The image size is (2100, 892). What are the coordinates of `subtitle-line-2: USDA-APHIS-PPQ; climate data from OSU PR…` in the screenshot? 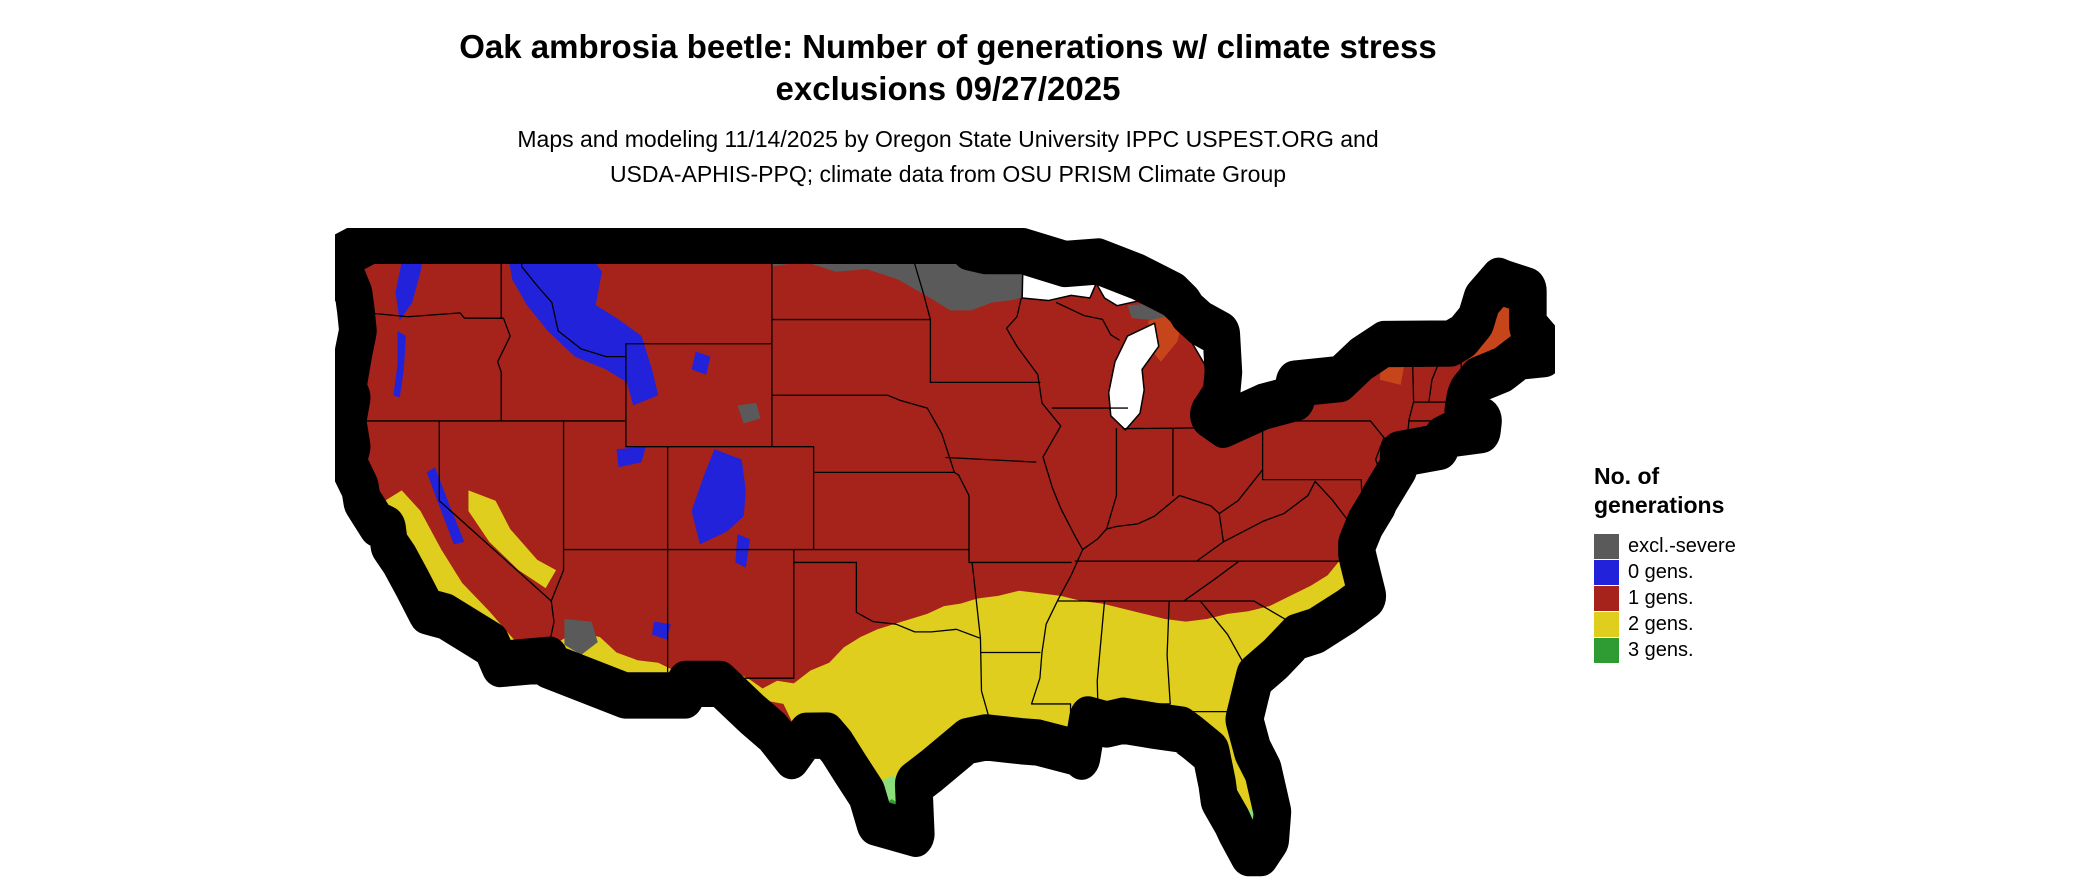 It's located at (948, 173).